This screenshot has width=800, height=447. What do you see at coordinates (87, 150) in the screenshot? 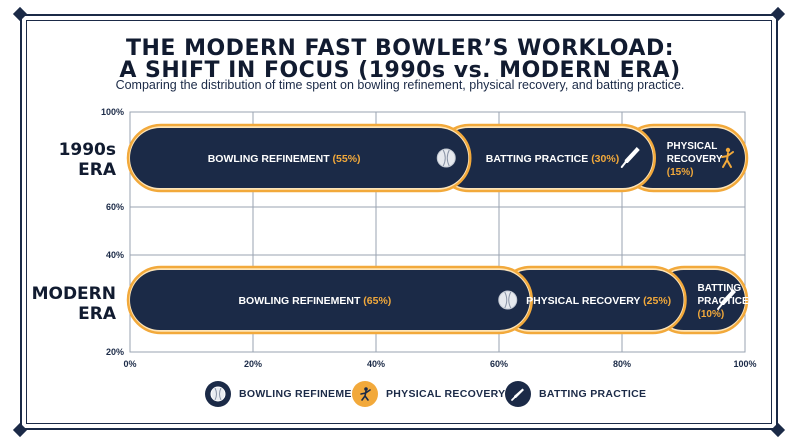
I see `row-label-1990s-line-1: 1990s` at bounding box center [87, 150].